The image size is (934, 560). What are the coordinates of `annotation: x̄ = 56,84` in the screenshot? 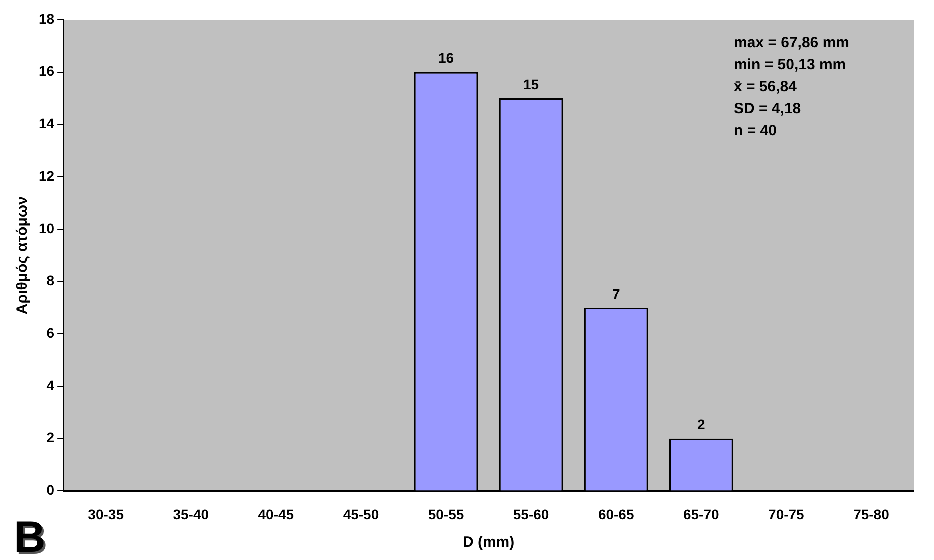 It's located at (766, 87).